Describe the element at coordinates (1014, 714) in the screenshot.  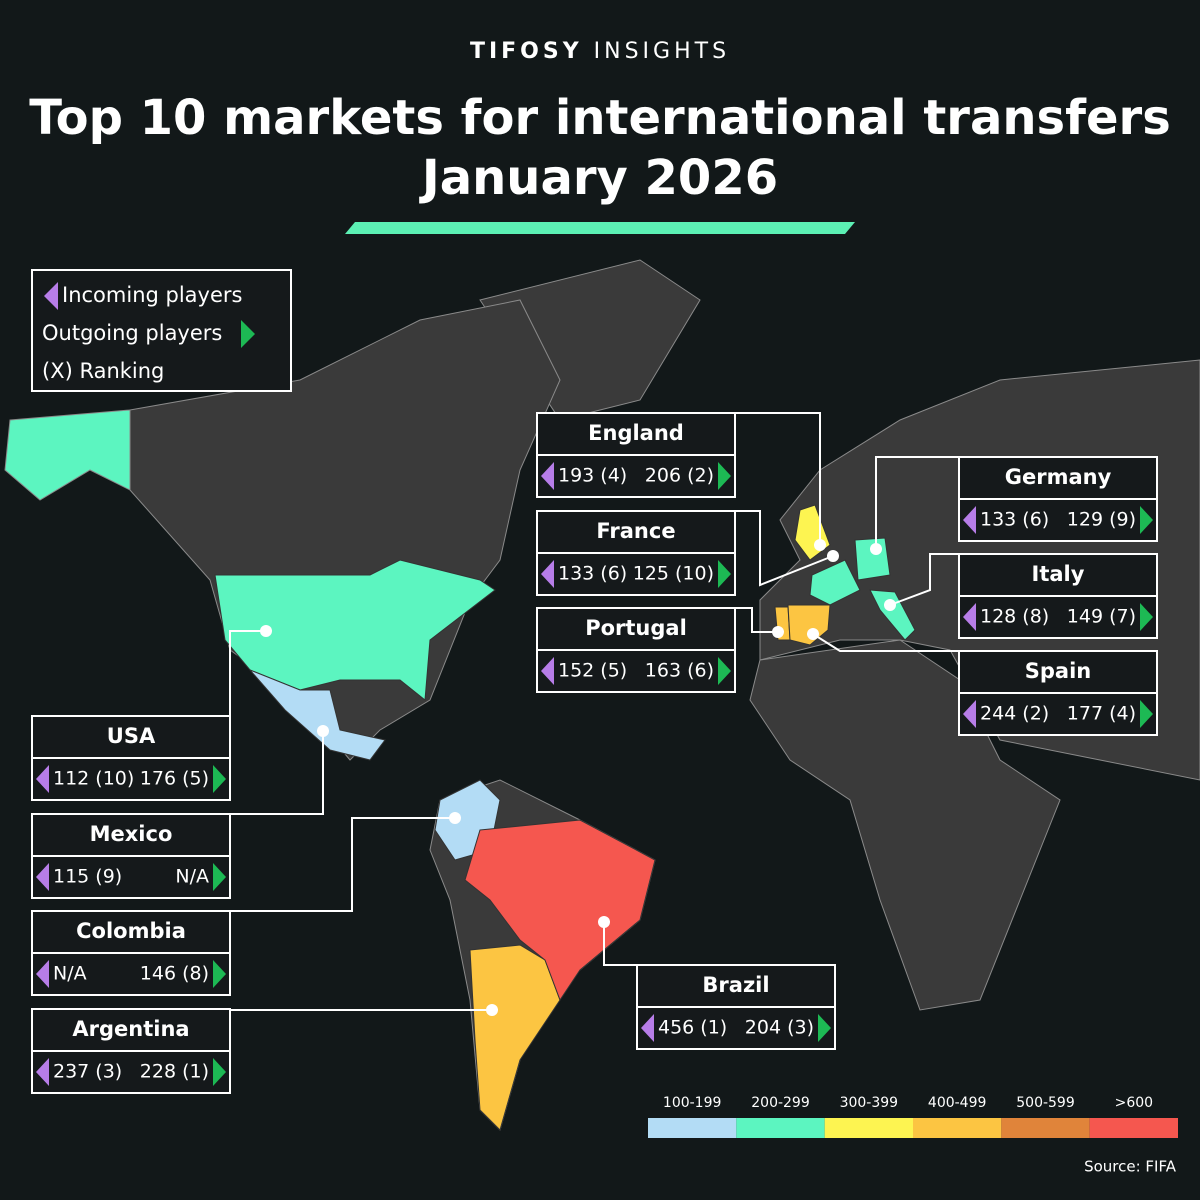
I see `incoming: 244 (2)` at that location.